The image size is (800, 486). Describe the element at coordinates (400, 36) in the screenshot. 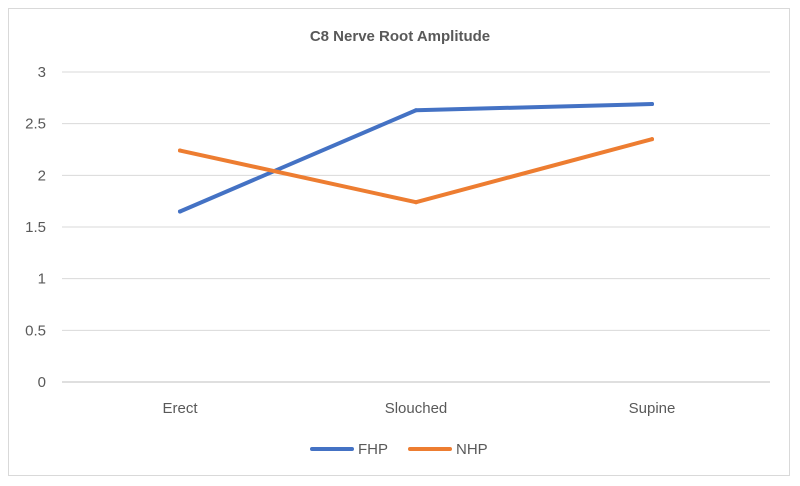

I see `chart-title: C8 Nerve Root Amplitude` at that location.